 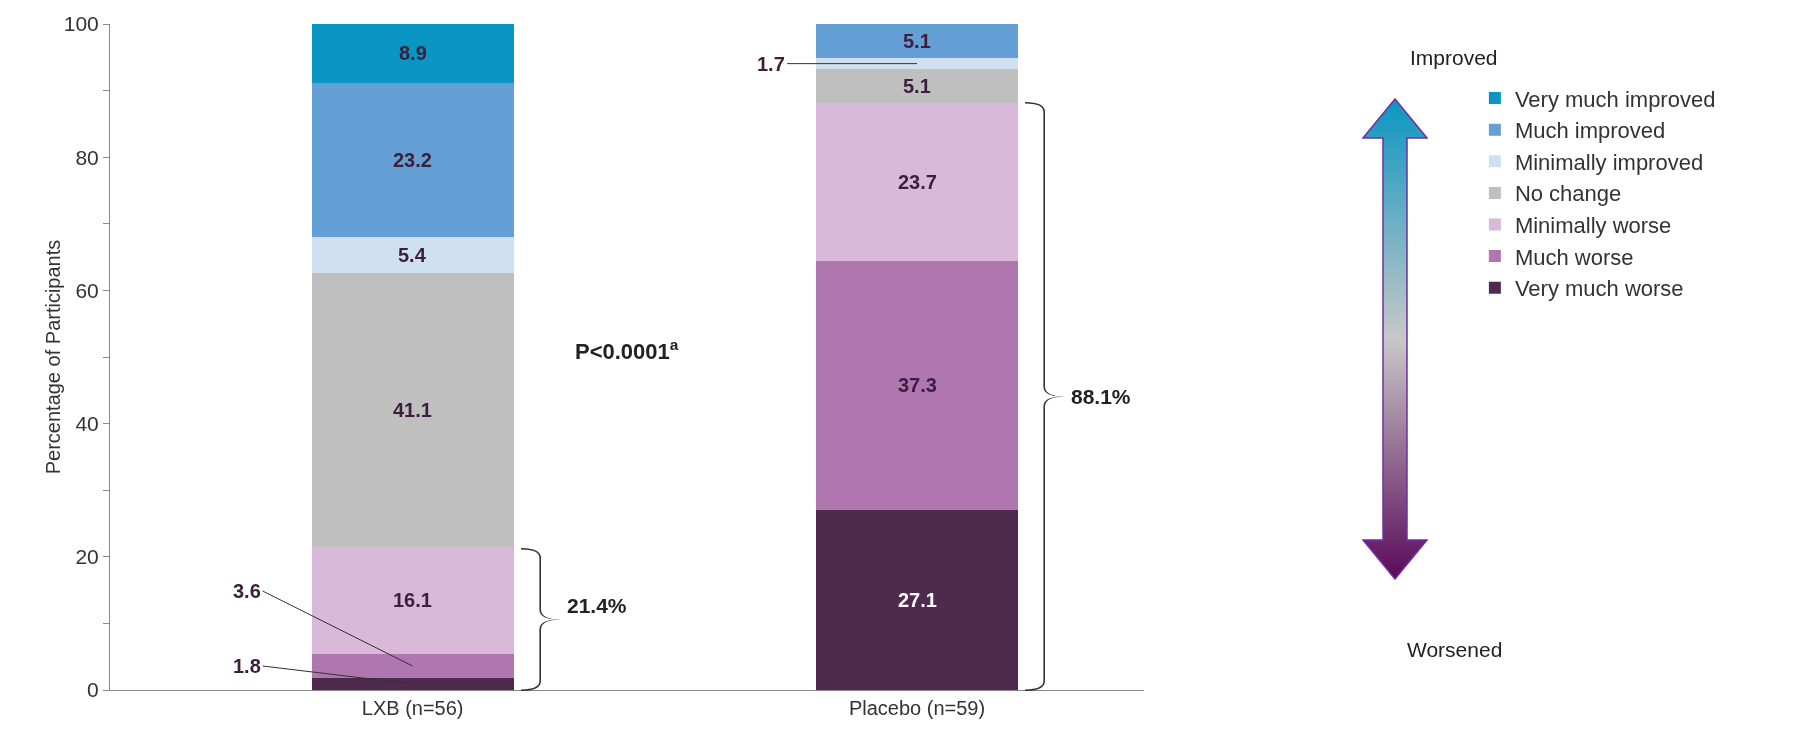 I want to click on annotation: 21.4%, so click(x=597, y=605).